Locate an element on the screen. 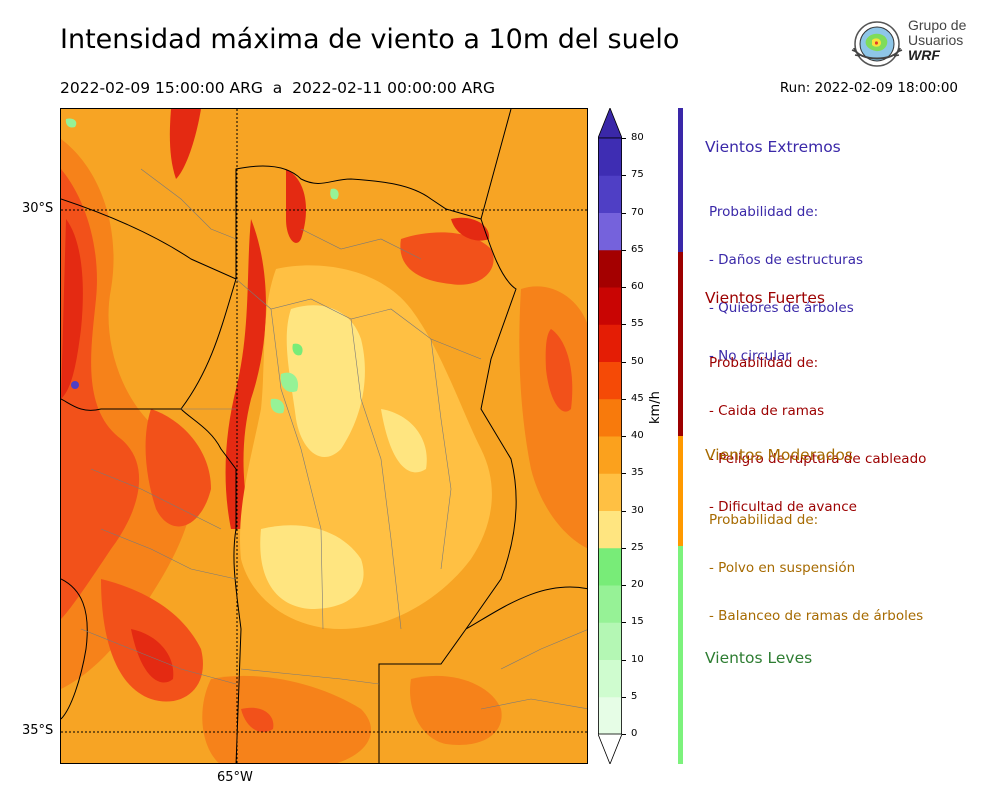  category-line: - Balanceo de ramas de árboles is located at coordinates (816, 616).